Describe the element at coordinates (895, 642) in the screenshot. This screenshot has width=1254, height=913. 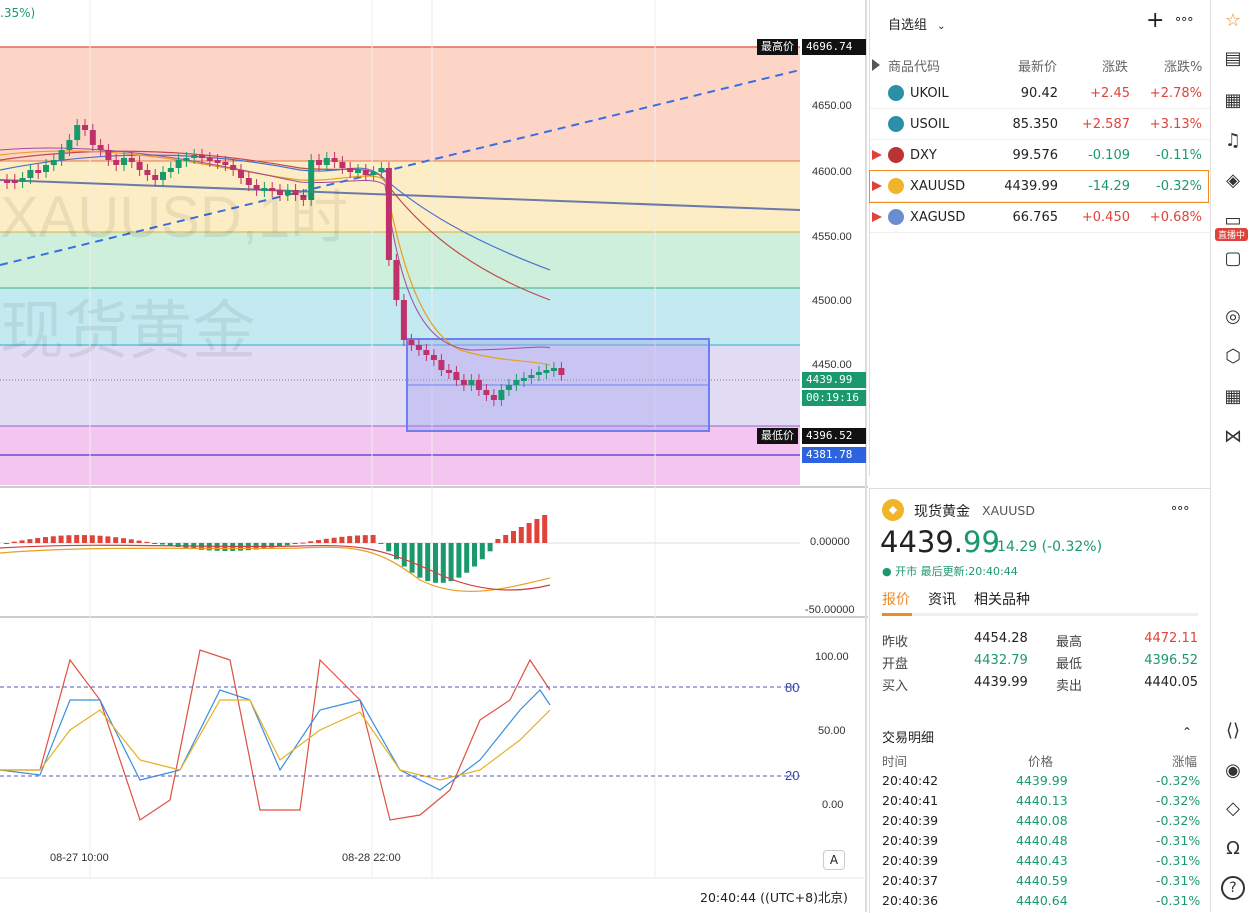
I see `quote-label: 昨收` at that location.